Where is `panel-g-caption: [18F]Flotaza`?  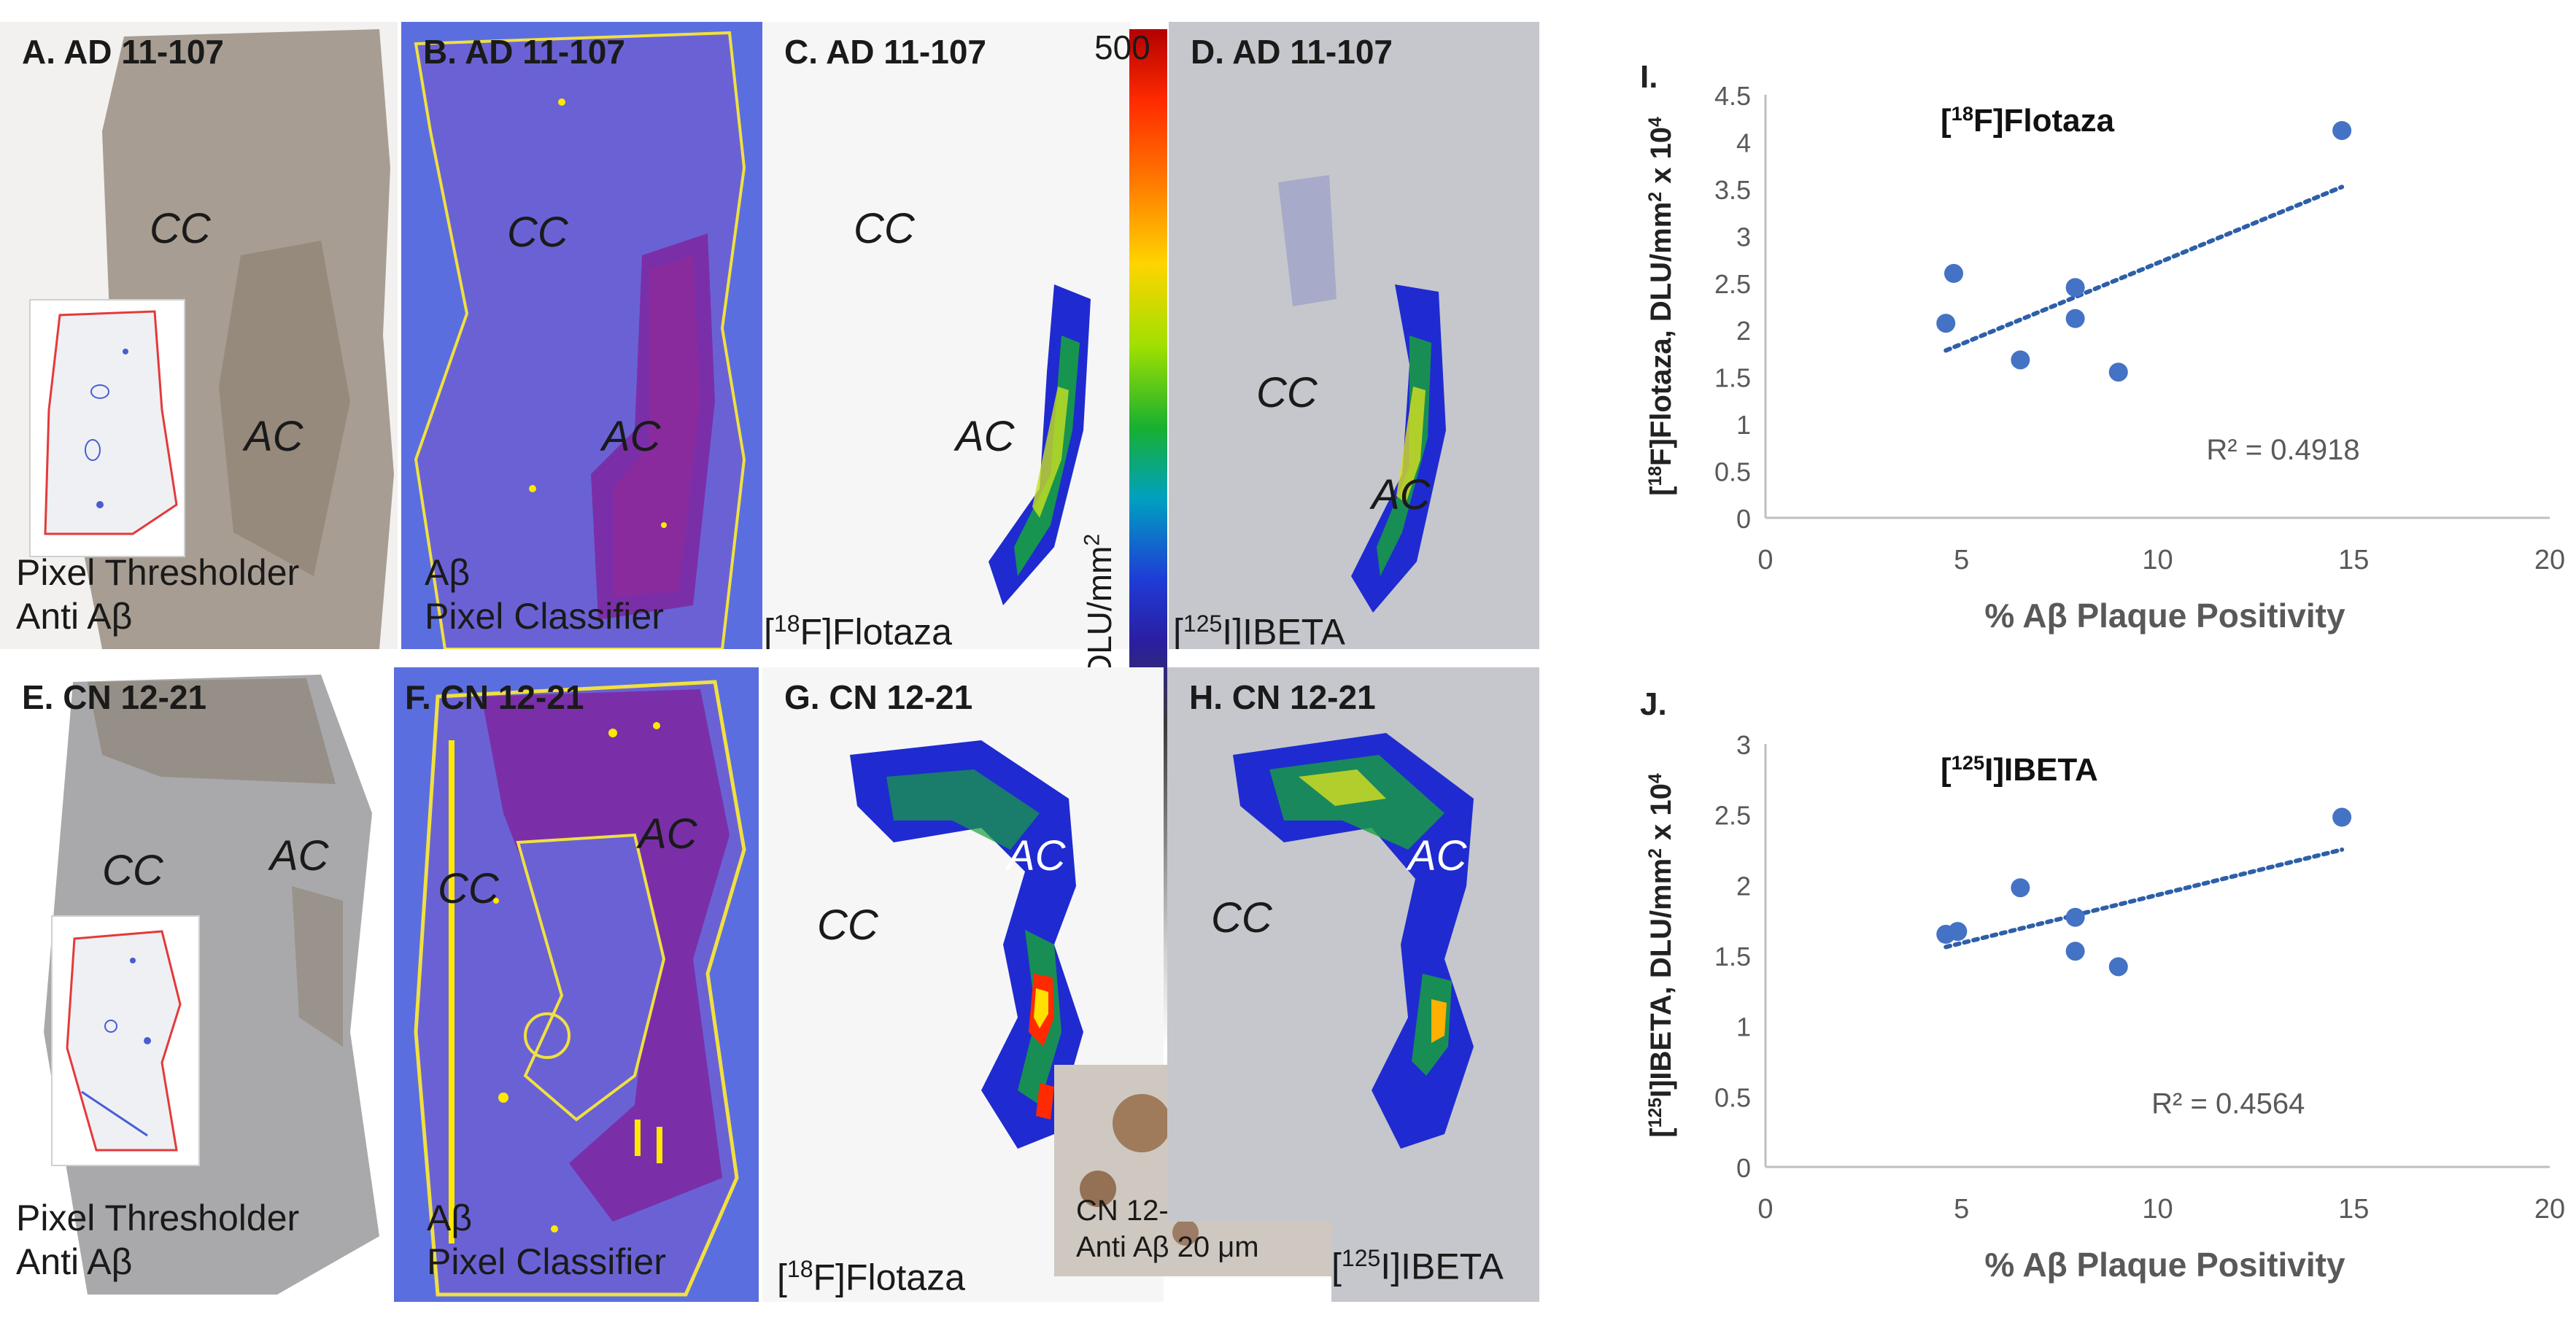
panel-g-caption: [18F]Flotaza is located at coordinates (871, 1274).